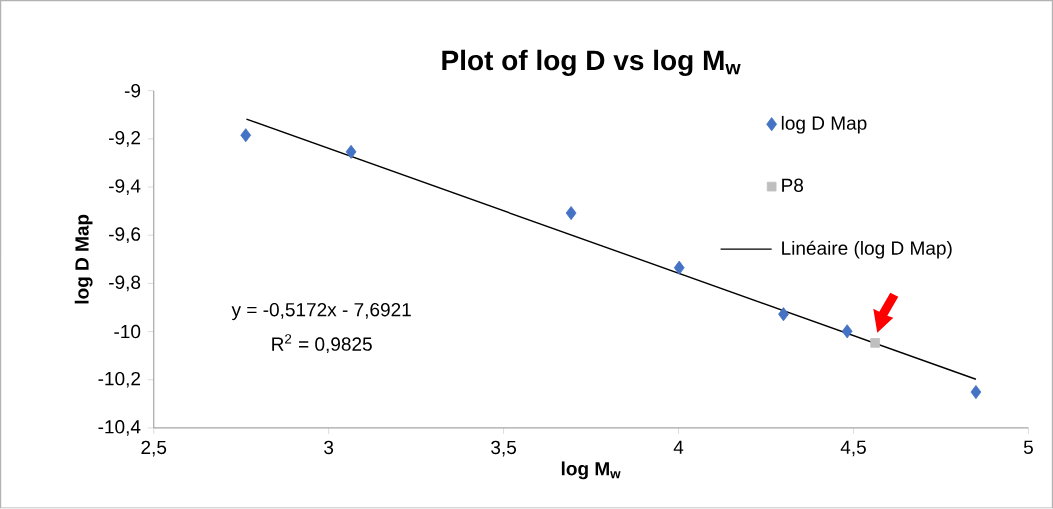 This screenshot has width=1053, height=509. What do you see at coordinates (504, 448) in the screenshot?
I see `x-tick-label: 3,5` at bounding box center [504, 448].